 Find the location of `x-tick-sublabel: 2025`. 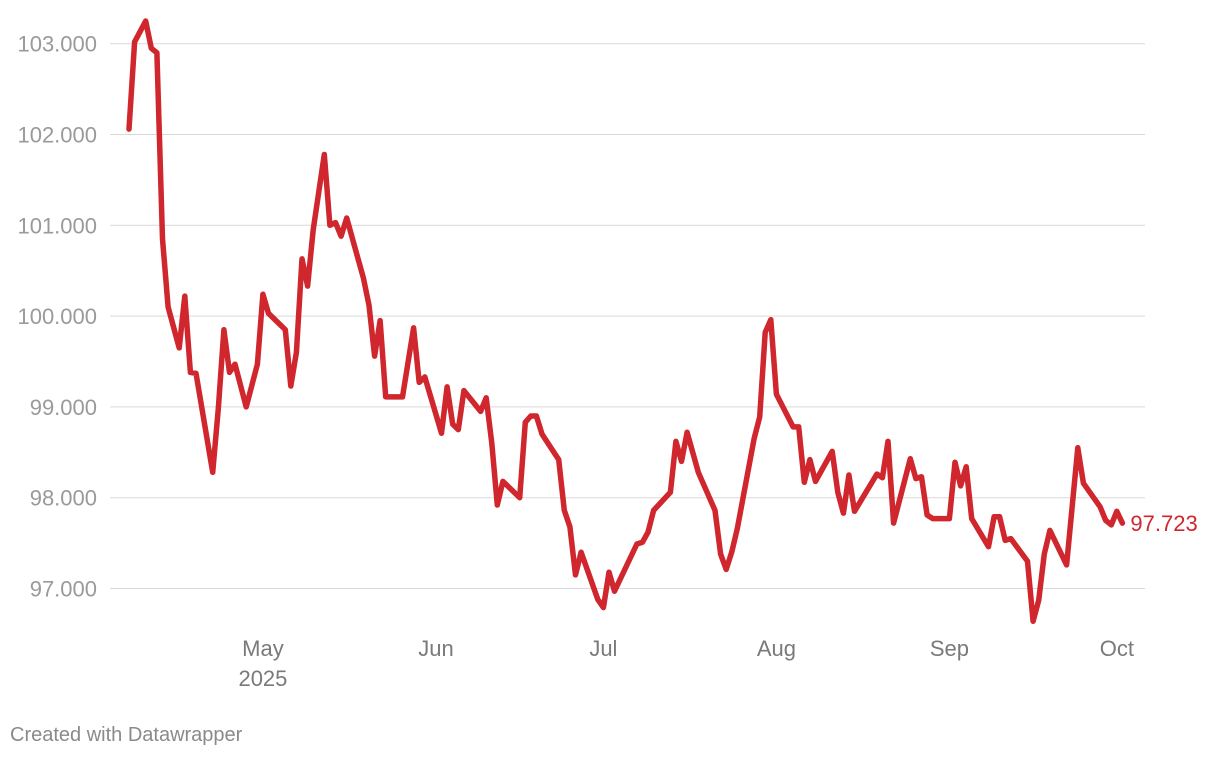

x-tick-sublabel: 2025 is located at coordinates (262, 678).